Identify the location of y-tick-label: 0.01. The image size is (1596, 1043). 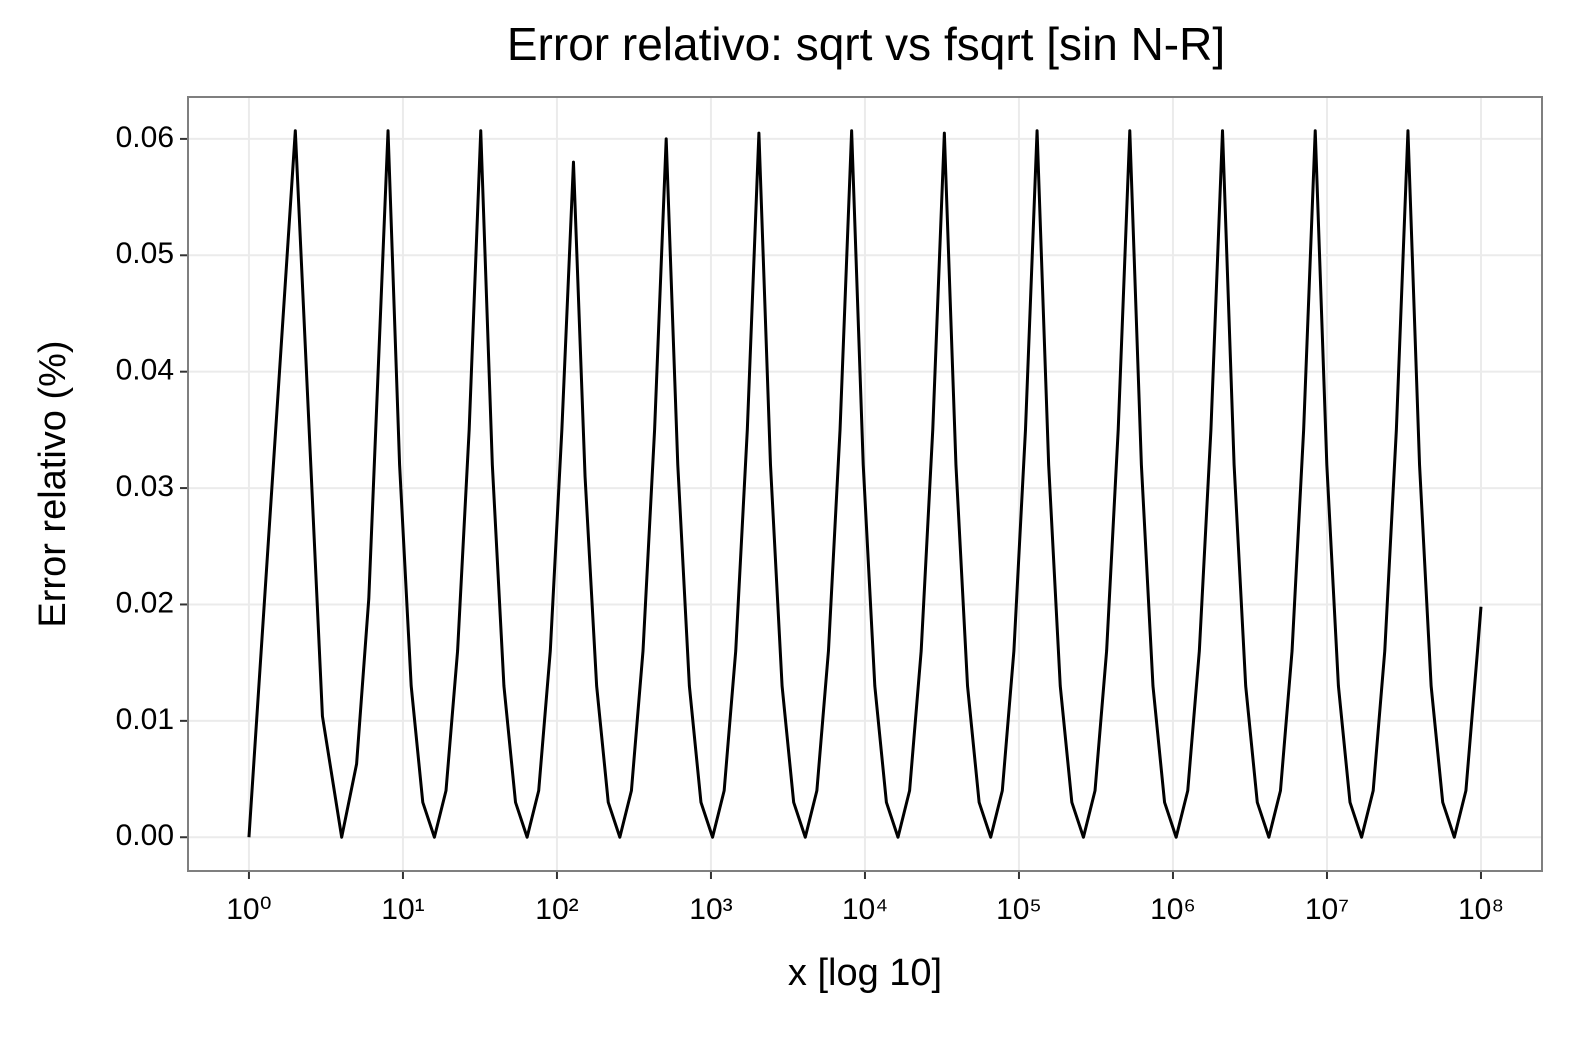
(145, 719).